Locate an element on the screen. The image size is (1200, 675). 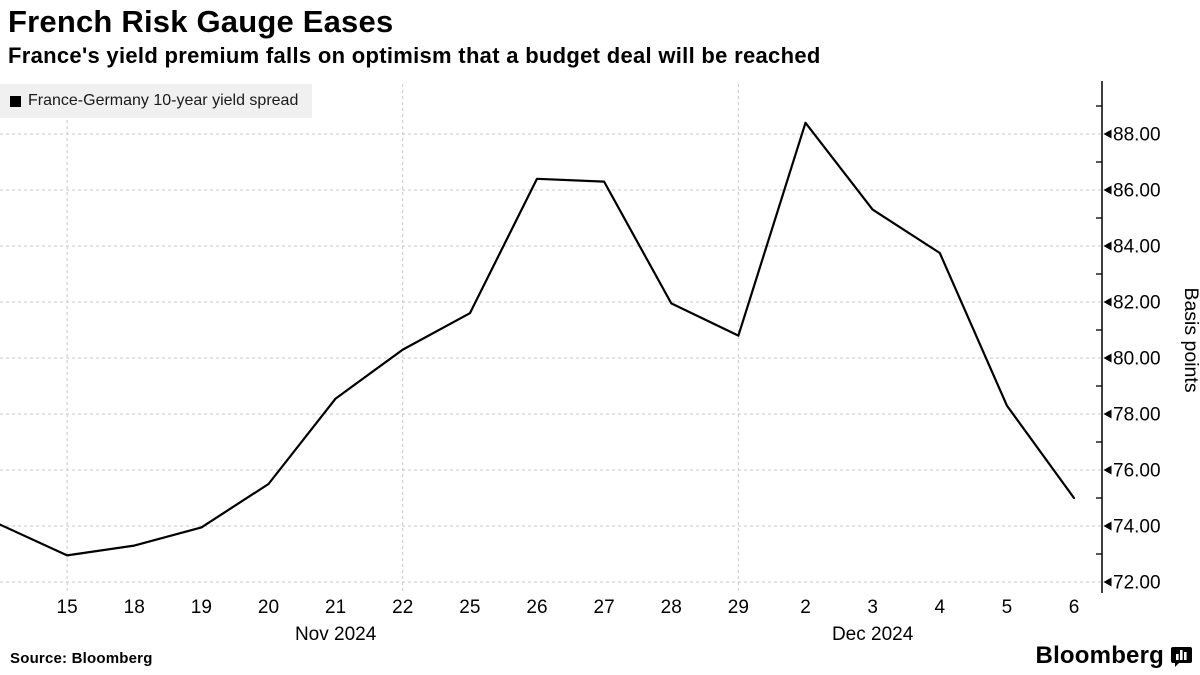
y-tick-label: 86.00 is located at coordinates (1137, 191).